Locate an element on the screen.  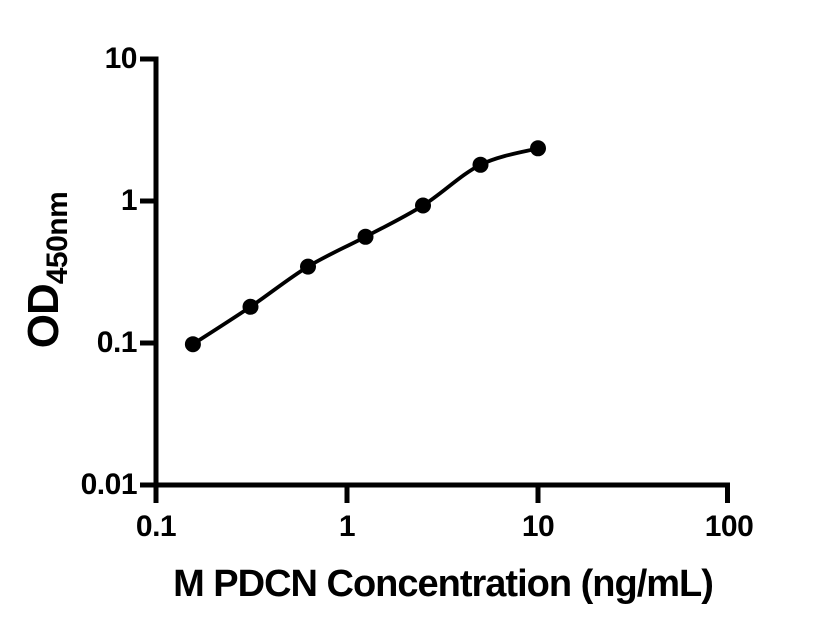
y-axis-title-text: OD450nm is located at coordinates (46, 270).